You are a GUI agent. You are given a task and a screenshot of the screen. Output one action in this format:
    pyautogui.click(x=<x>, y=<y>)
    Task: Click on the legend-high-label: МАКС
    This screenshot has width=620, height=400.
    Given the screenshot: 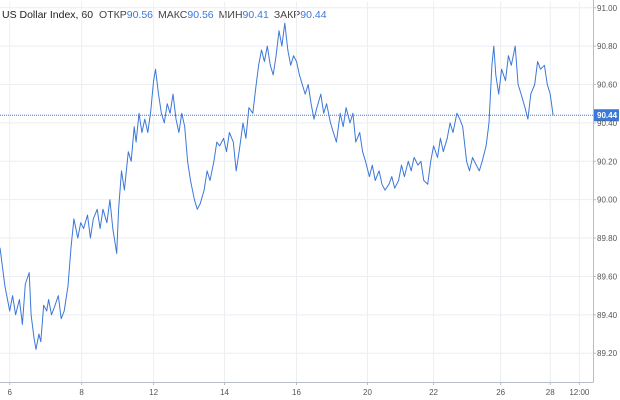 What is the action you would take?
    pyautogui.click(x=173, y=15)
    